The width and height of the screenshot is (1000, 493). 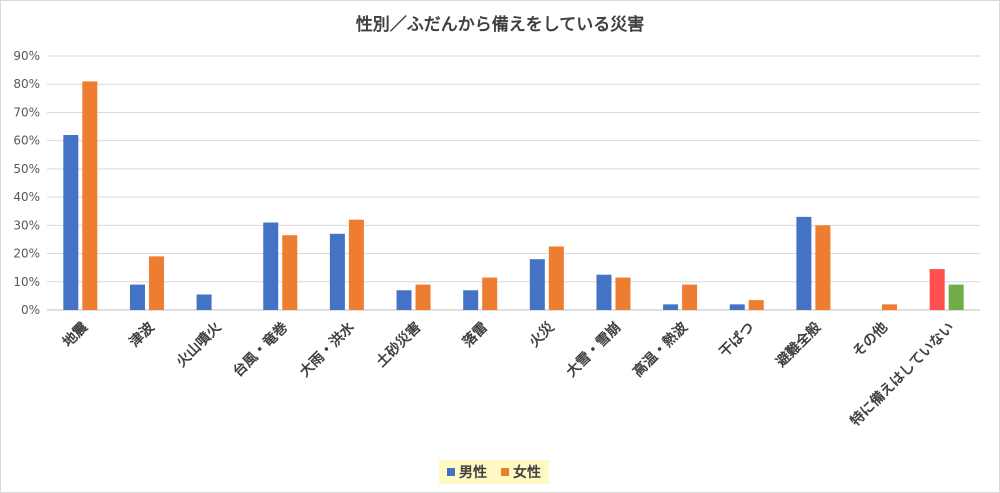 I want to click on chart-title: 性別／ふだんから備えをしている災害, so click(x=500, y=25).